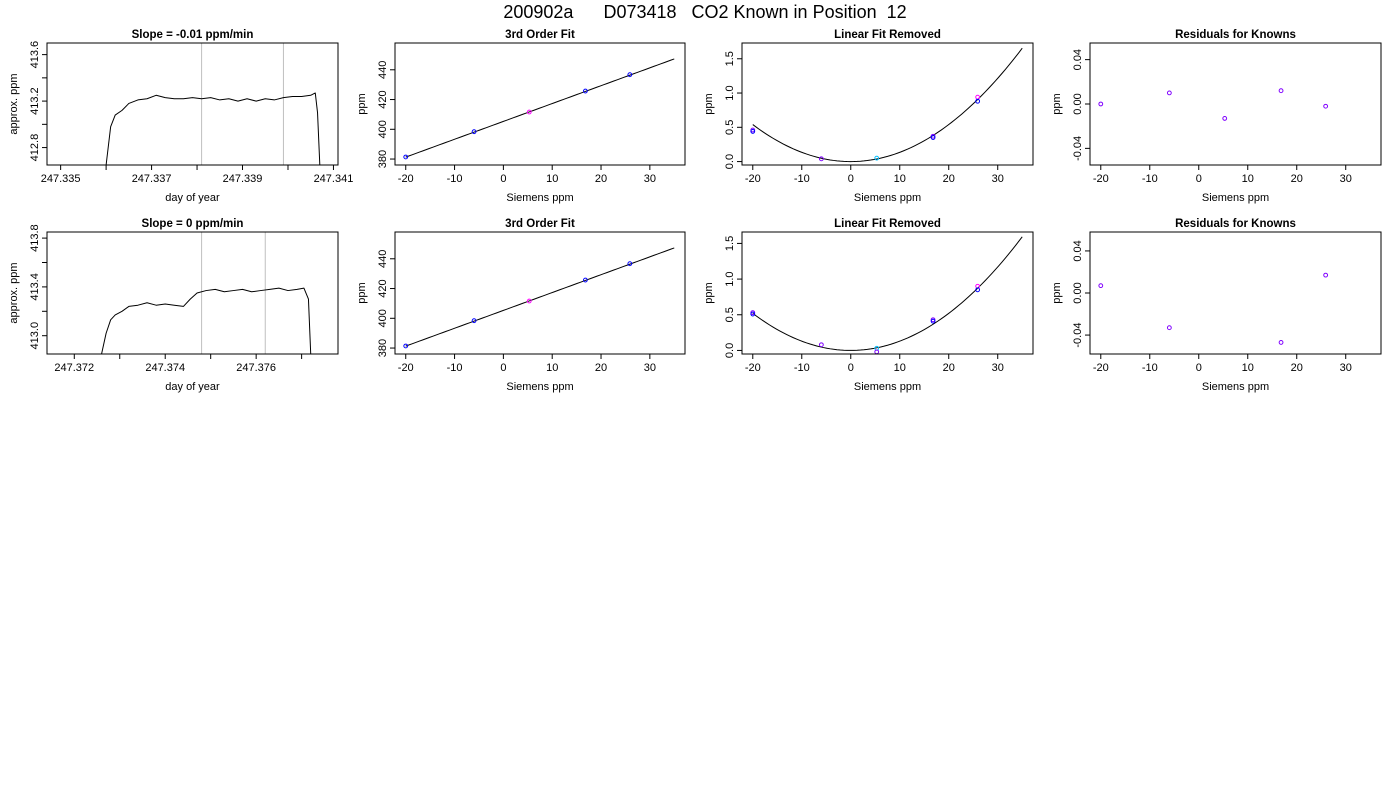 The image size is (1400, 800). Describe the element at coordinates (730, 350) in the screenshot. I see `y-tick-label: 0.0` at that location.